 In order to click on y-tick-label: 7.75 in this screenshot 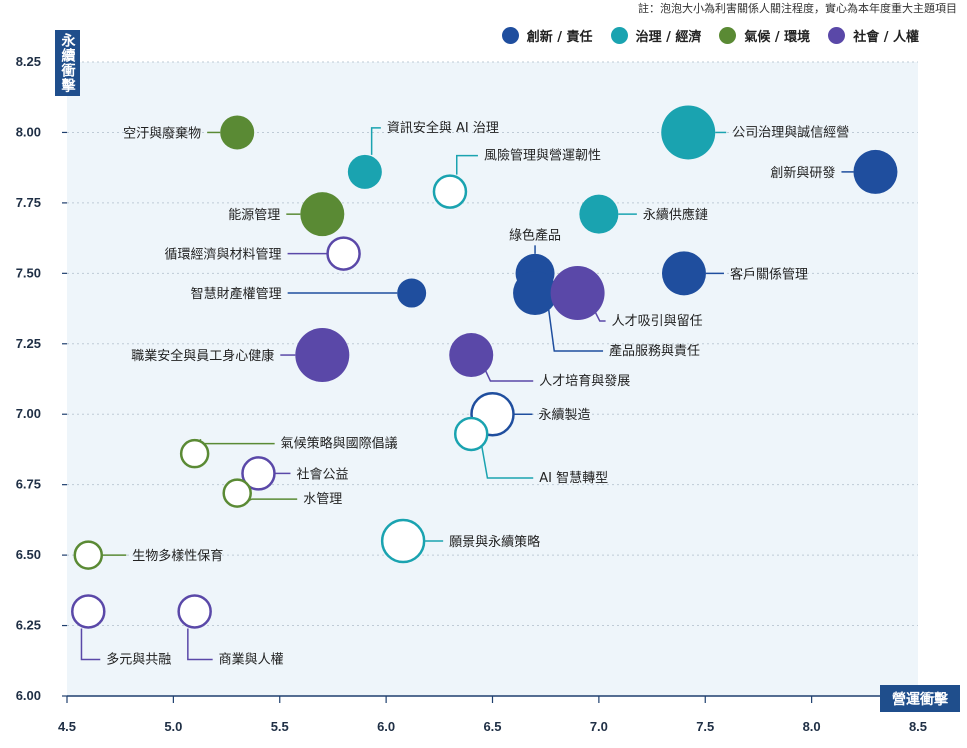, I will do `click(28, 202)`.